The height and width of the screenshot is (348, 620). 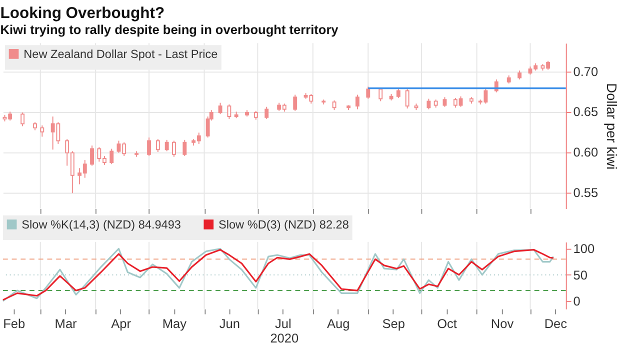 I want to click on x-tick-label: Apr, so click(x=121, y=324).